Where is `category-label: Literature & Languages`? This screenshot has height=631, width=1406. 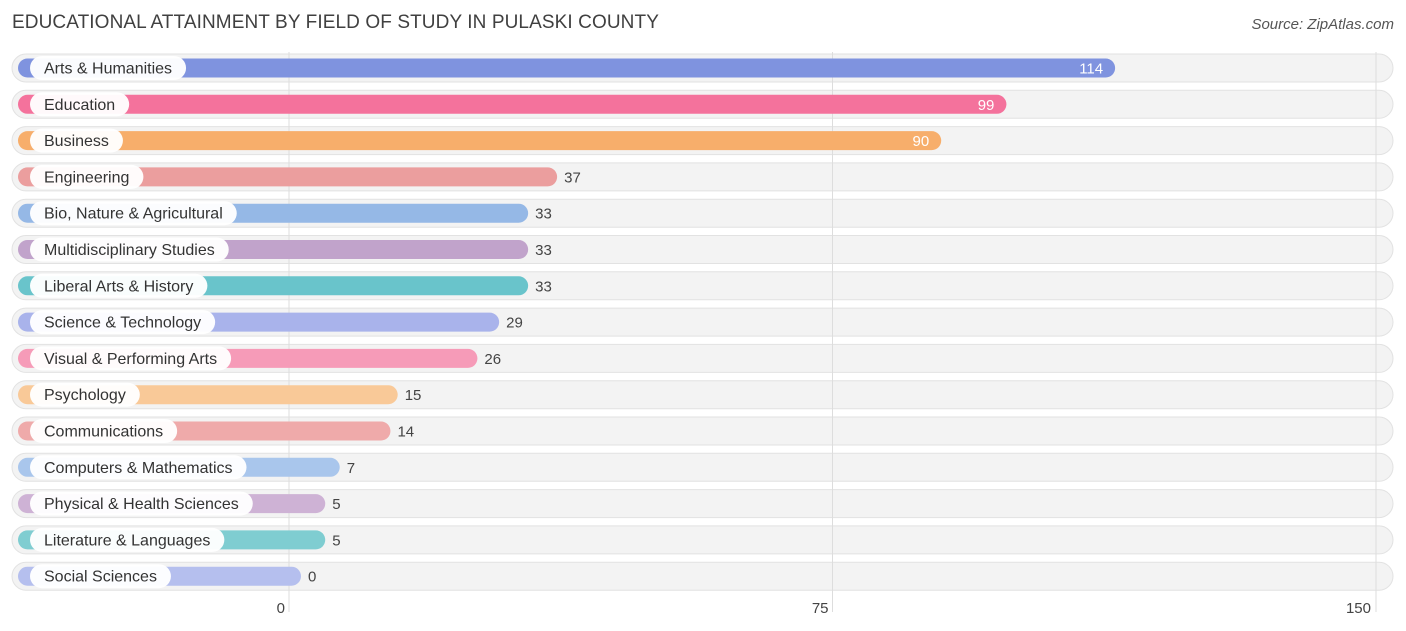 category-label: Literature & Languages is located at coordinates (127, 540).